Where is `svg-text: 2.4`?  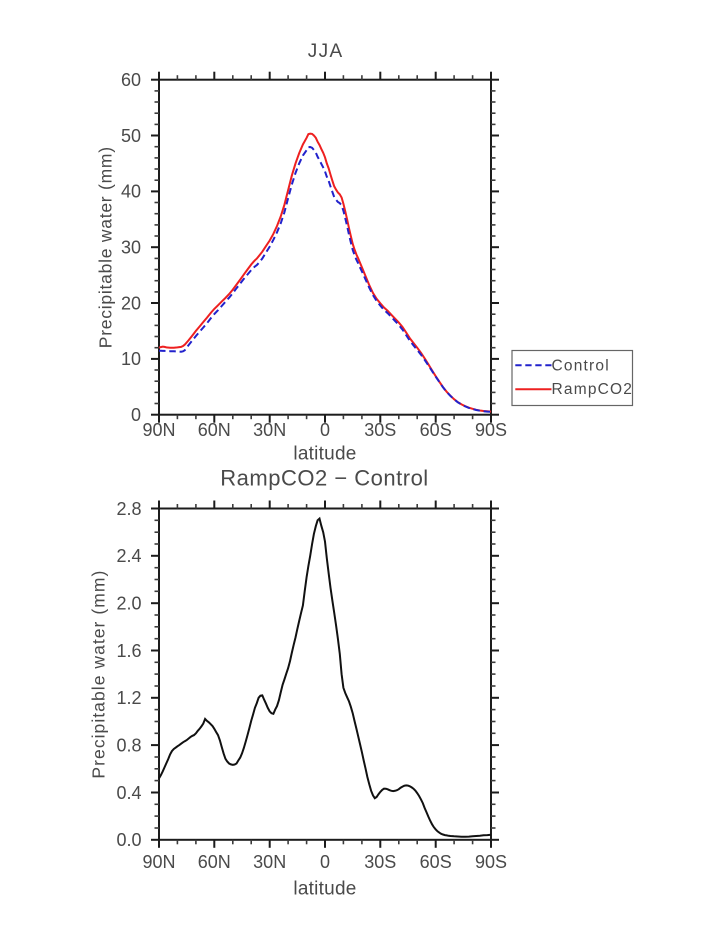
svg-text: 2.4 is located at coordinates (128, 556).